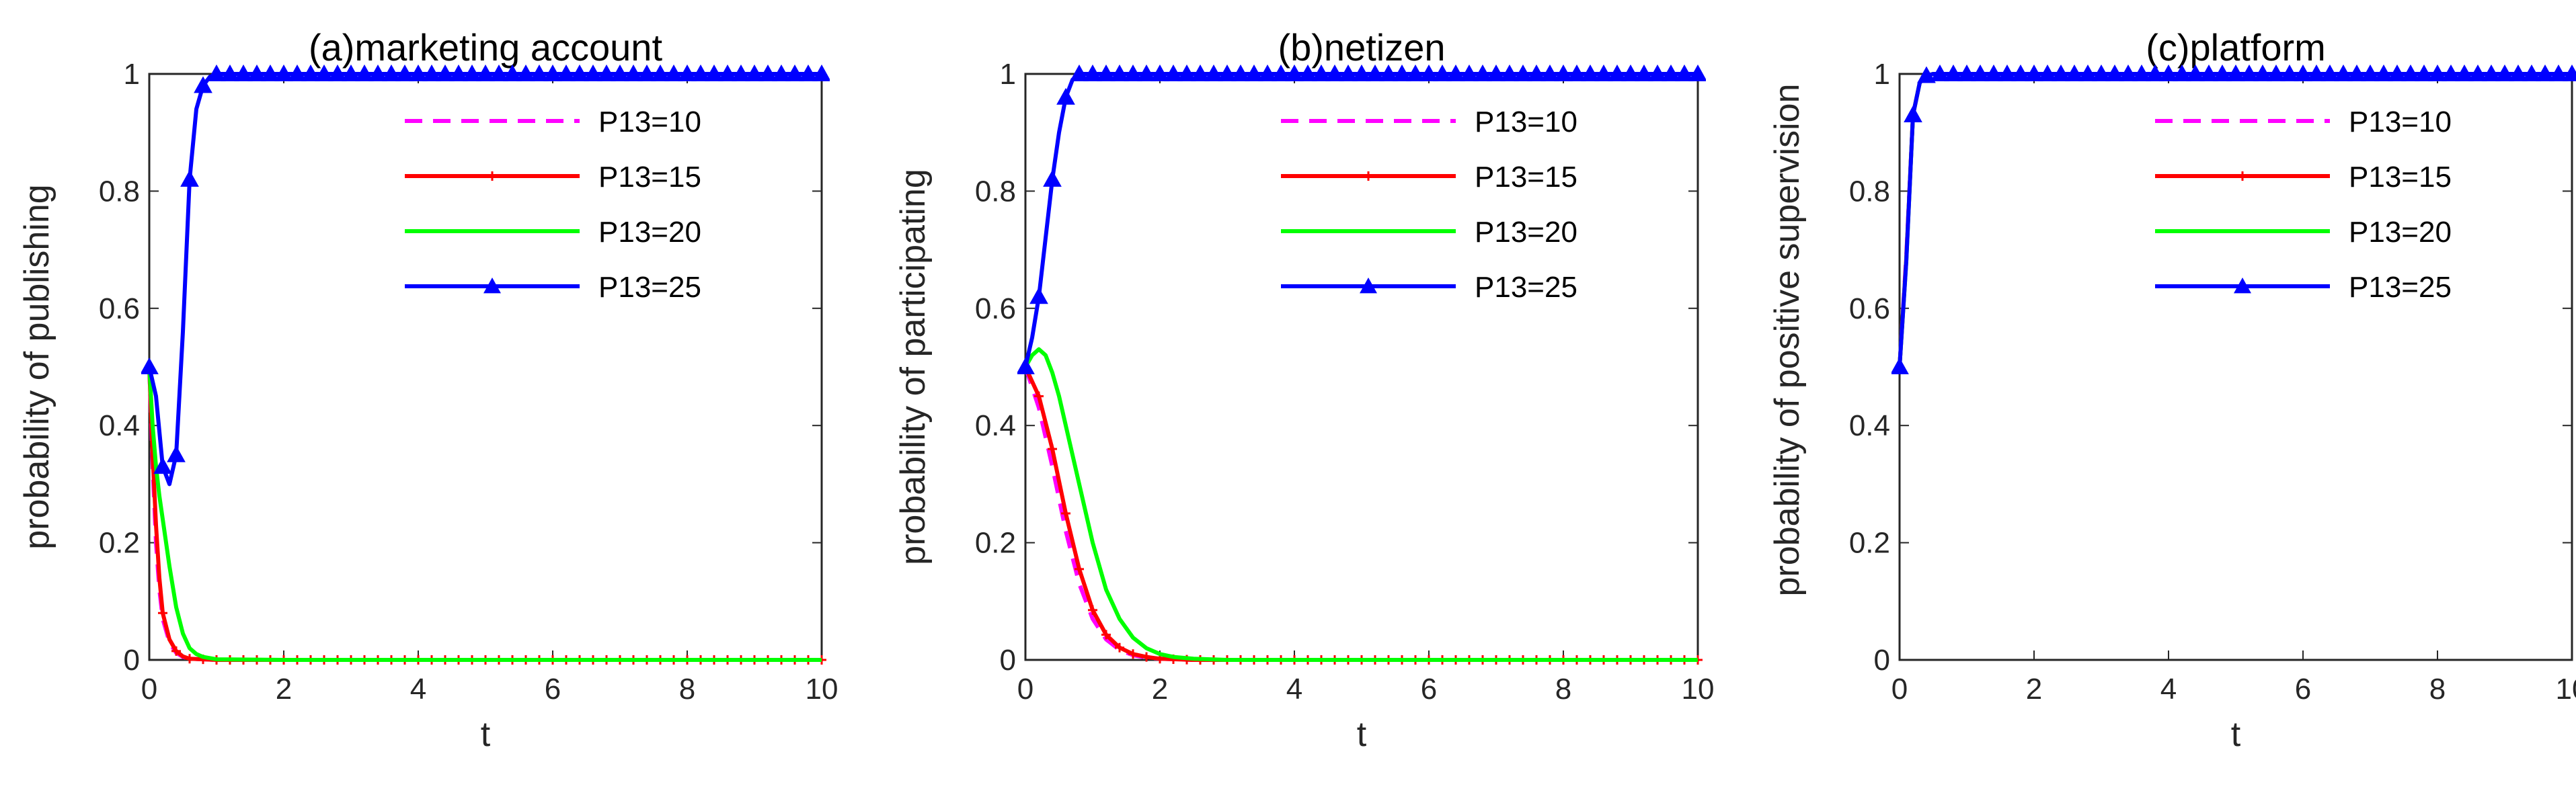  What do you see at coordinates (485, 514) in the screenshot?
I see `series-line` at bounding box center [485, 514].